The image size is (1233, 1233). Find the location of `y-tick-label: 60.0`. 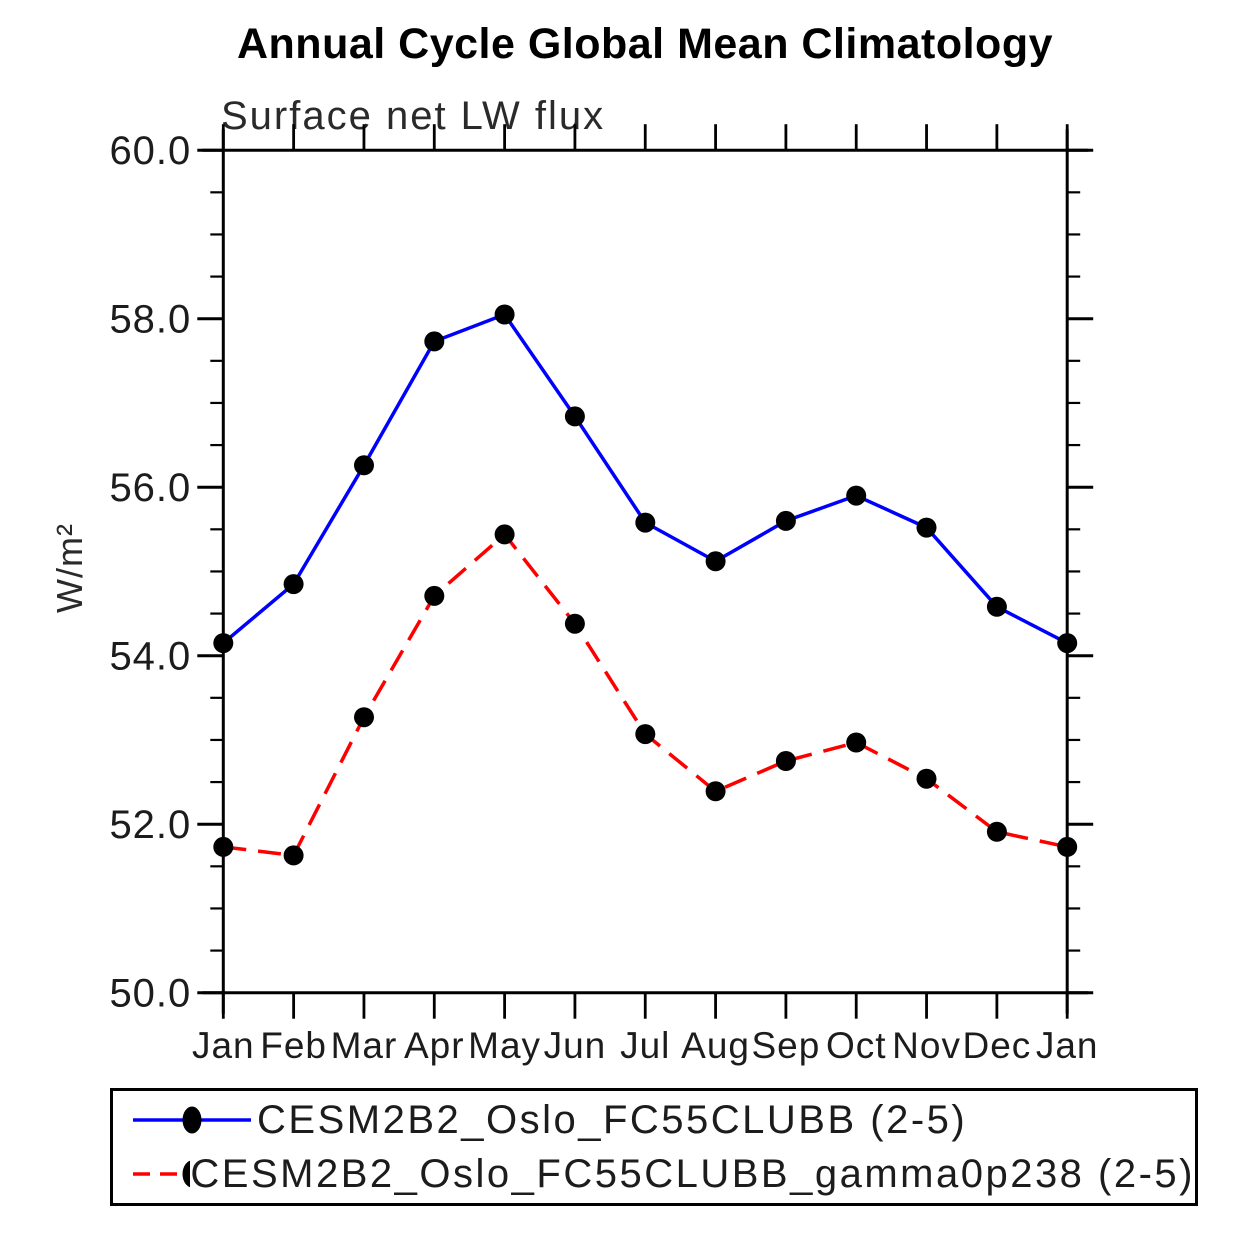

y-tick-label: 60.0 is located at coordinates (150, 151).